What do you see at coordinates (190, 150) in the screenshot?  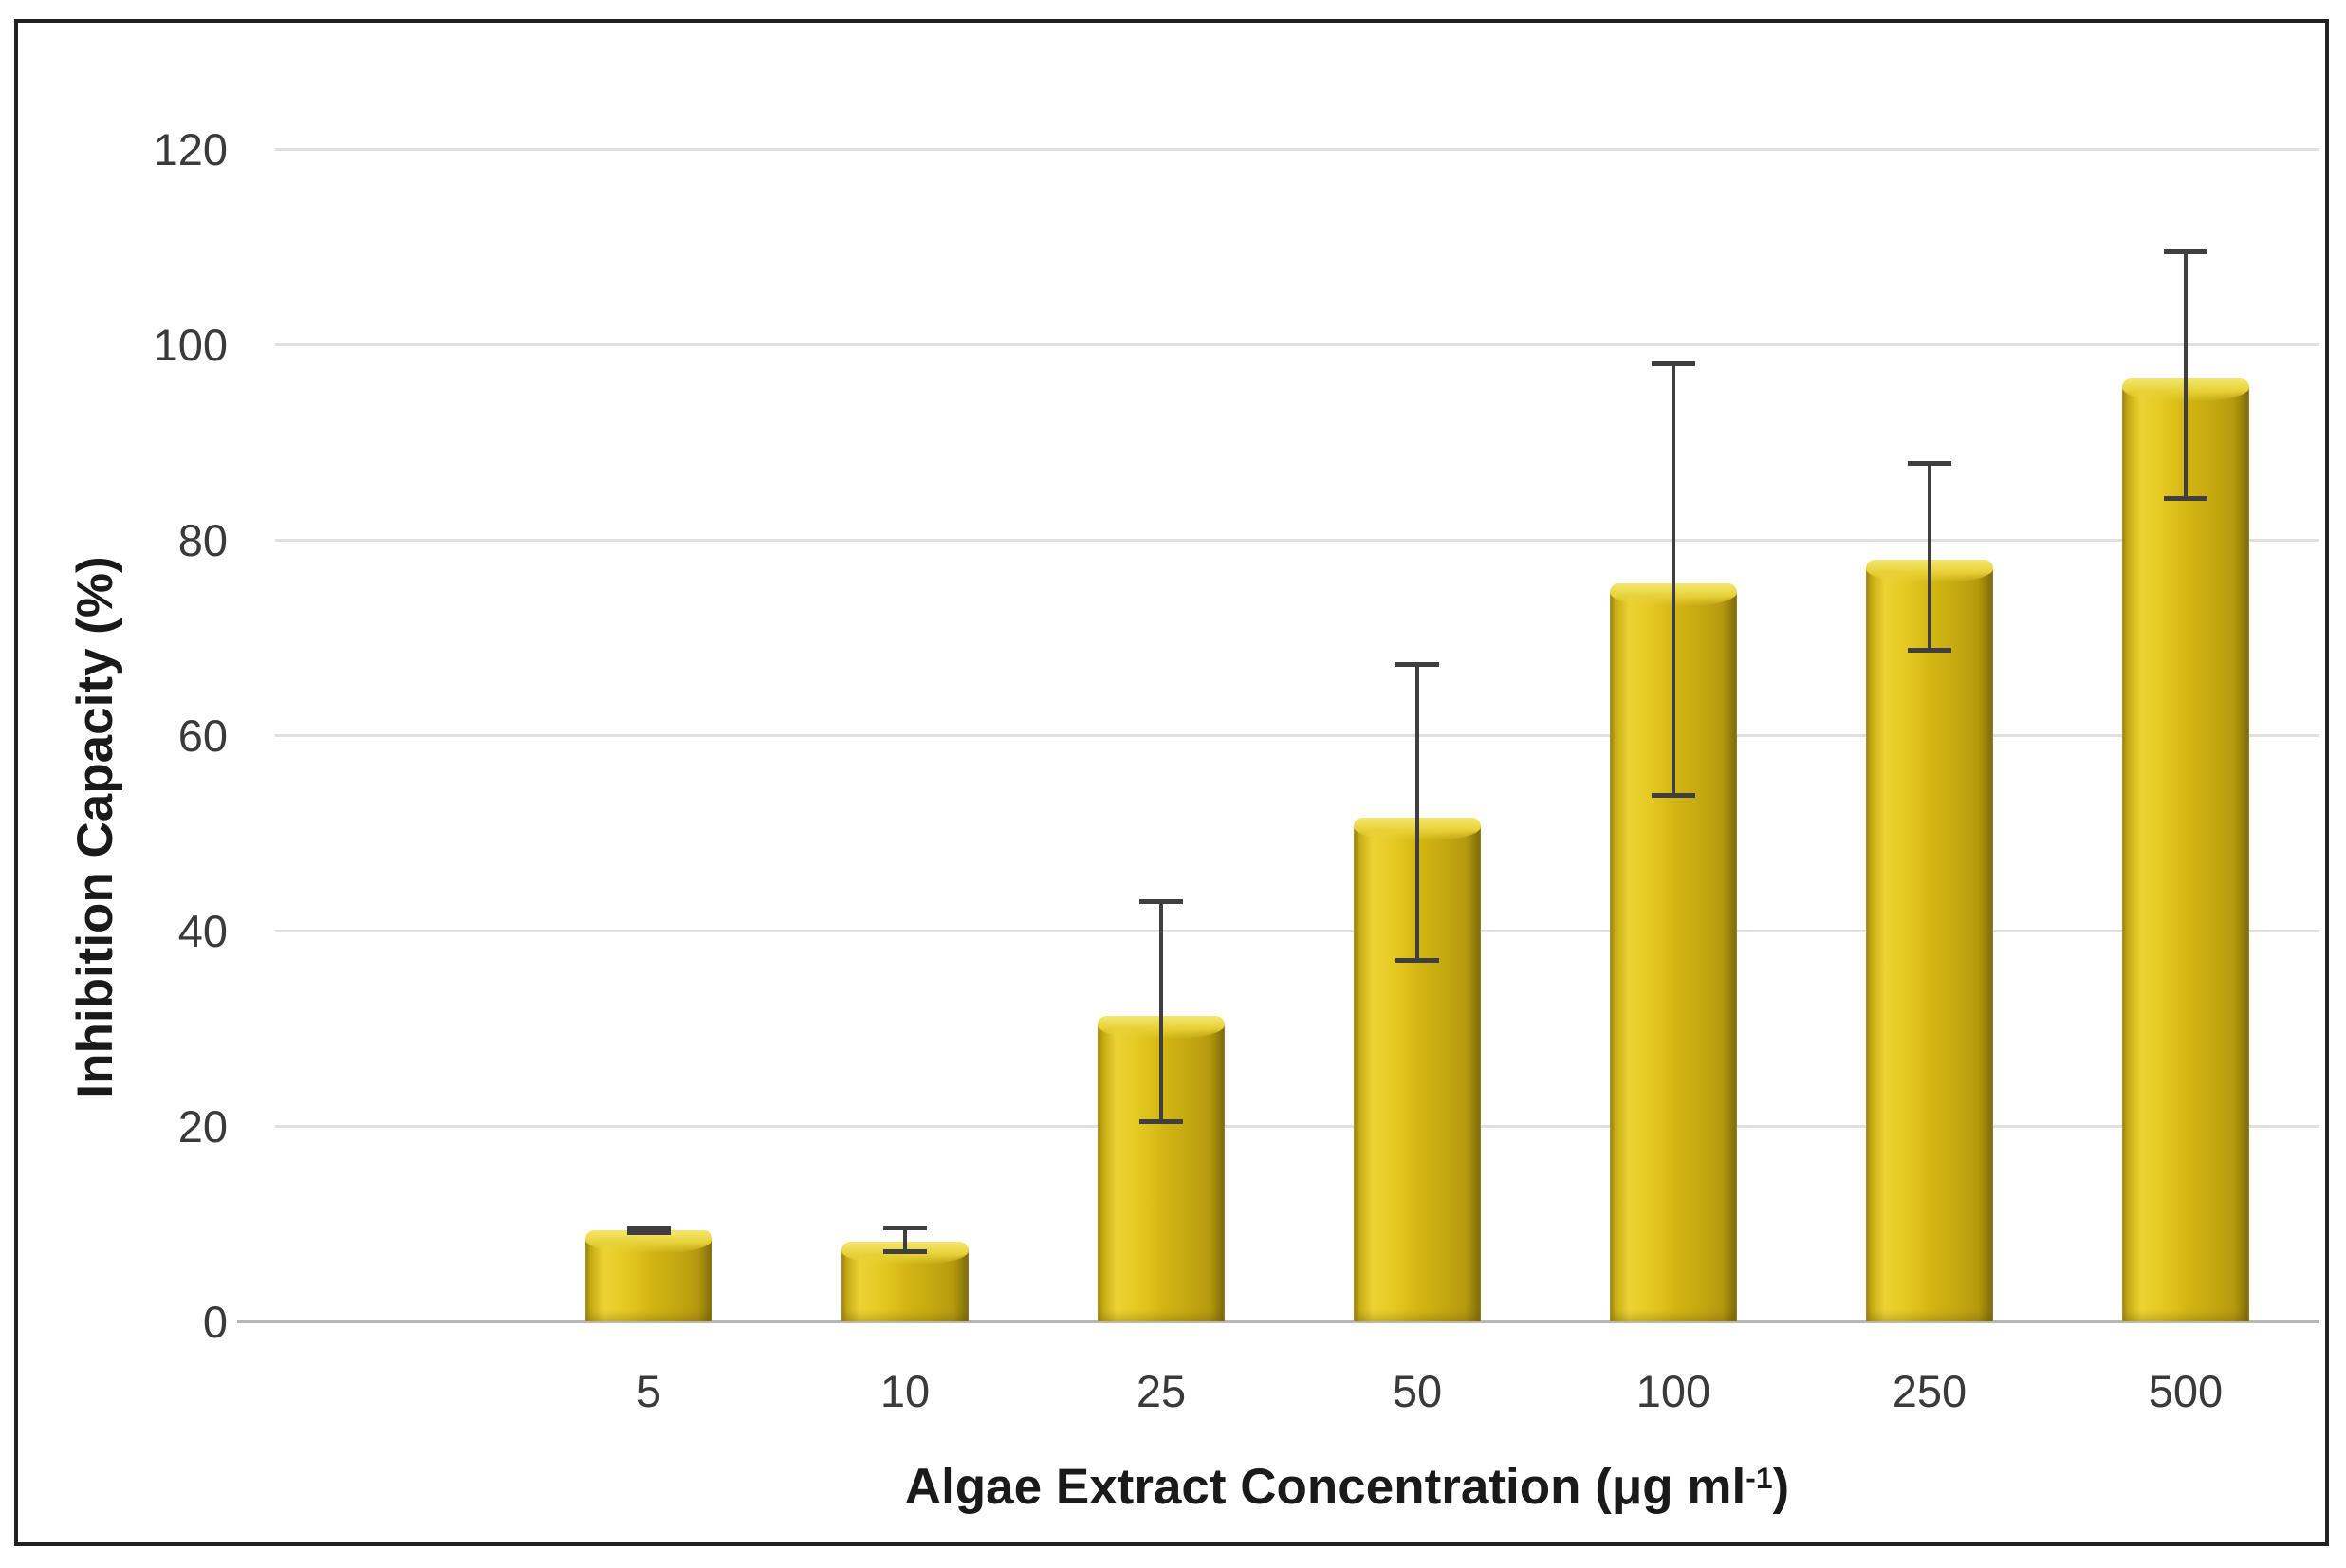 I see `y-tick-label: 120` at bounding box center [190, 150].